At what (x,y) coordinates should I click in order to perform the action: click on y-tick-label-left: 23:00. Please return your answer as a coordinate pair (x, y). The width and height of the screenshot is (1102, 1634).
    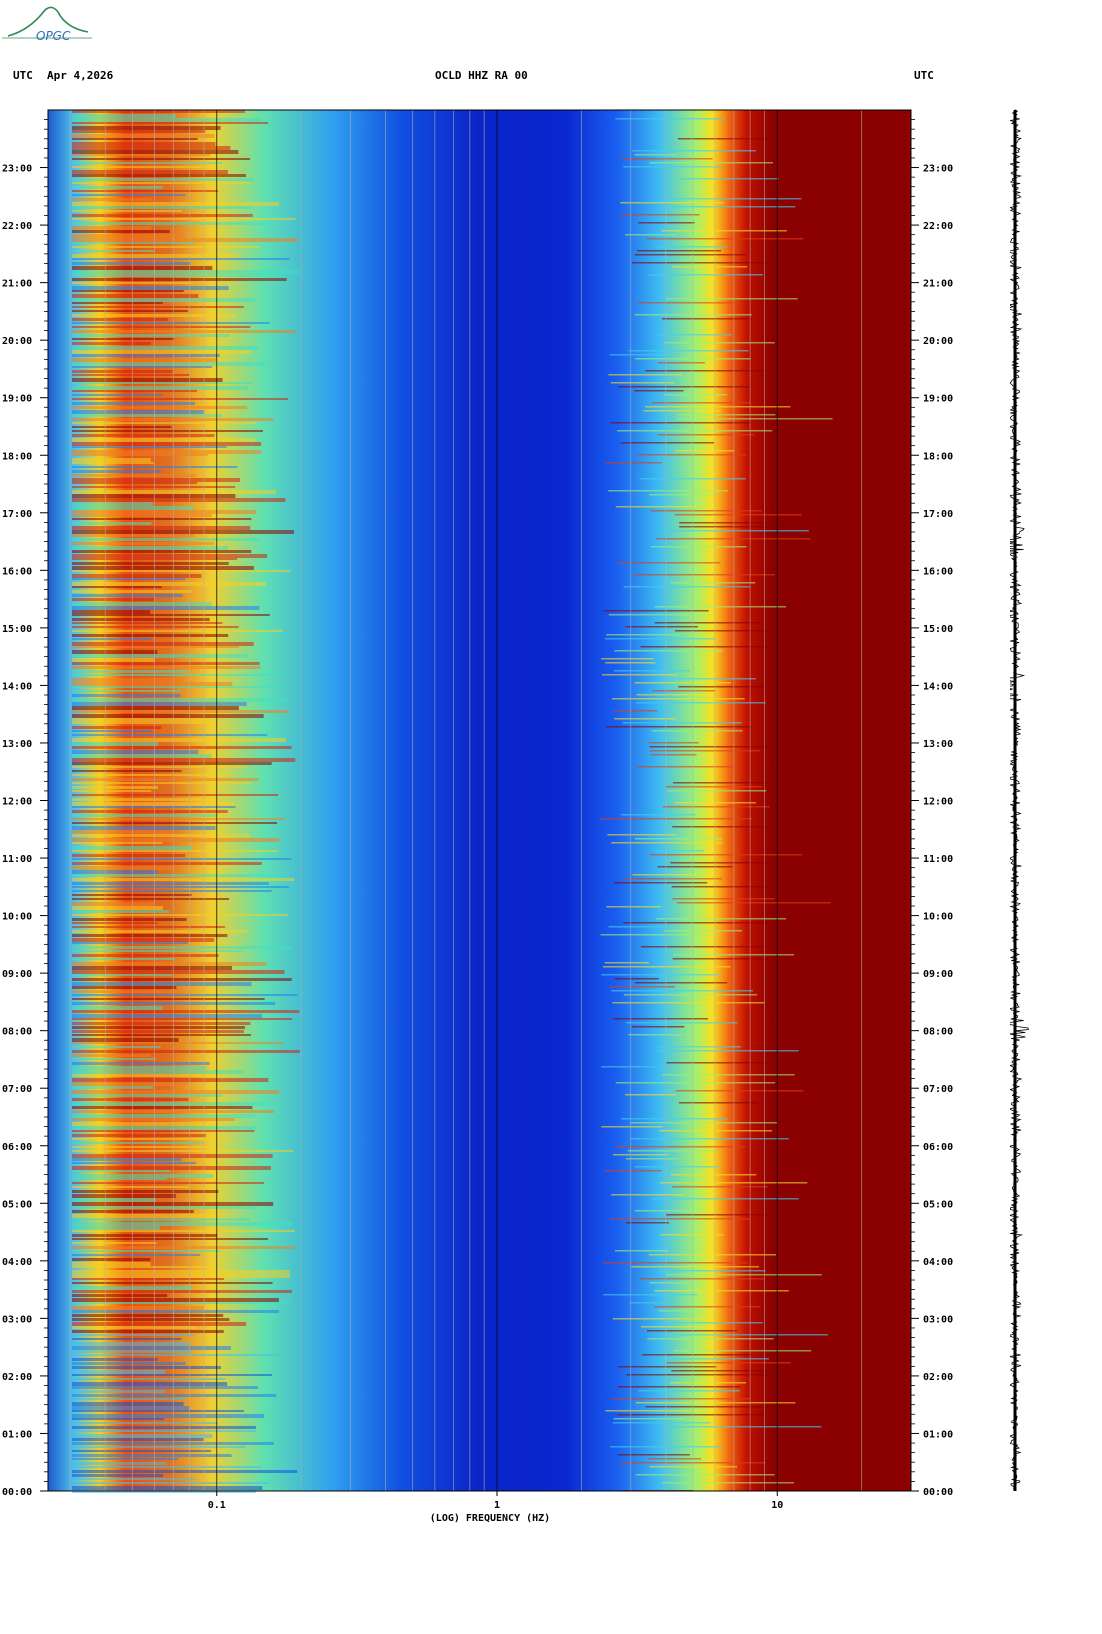
    Looking at the image, I should click on (17, 169).